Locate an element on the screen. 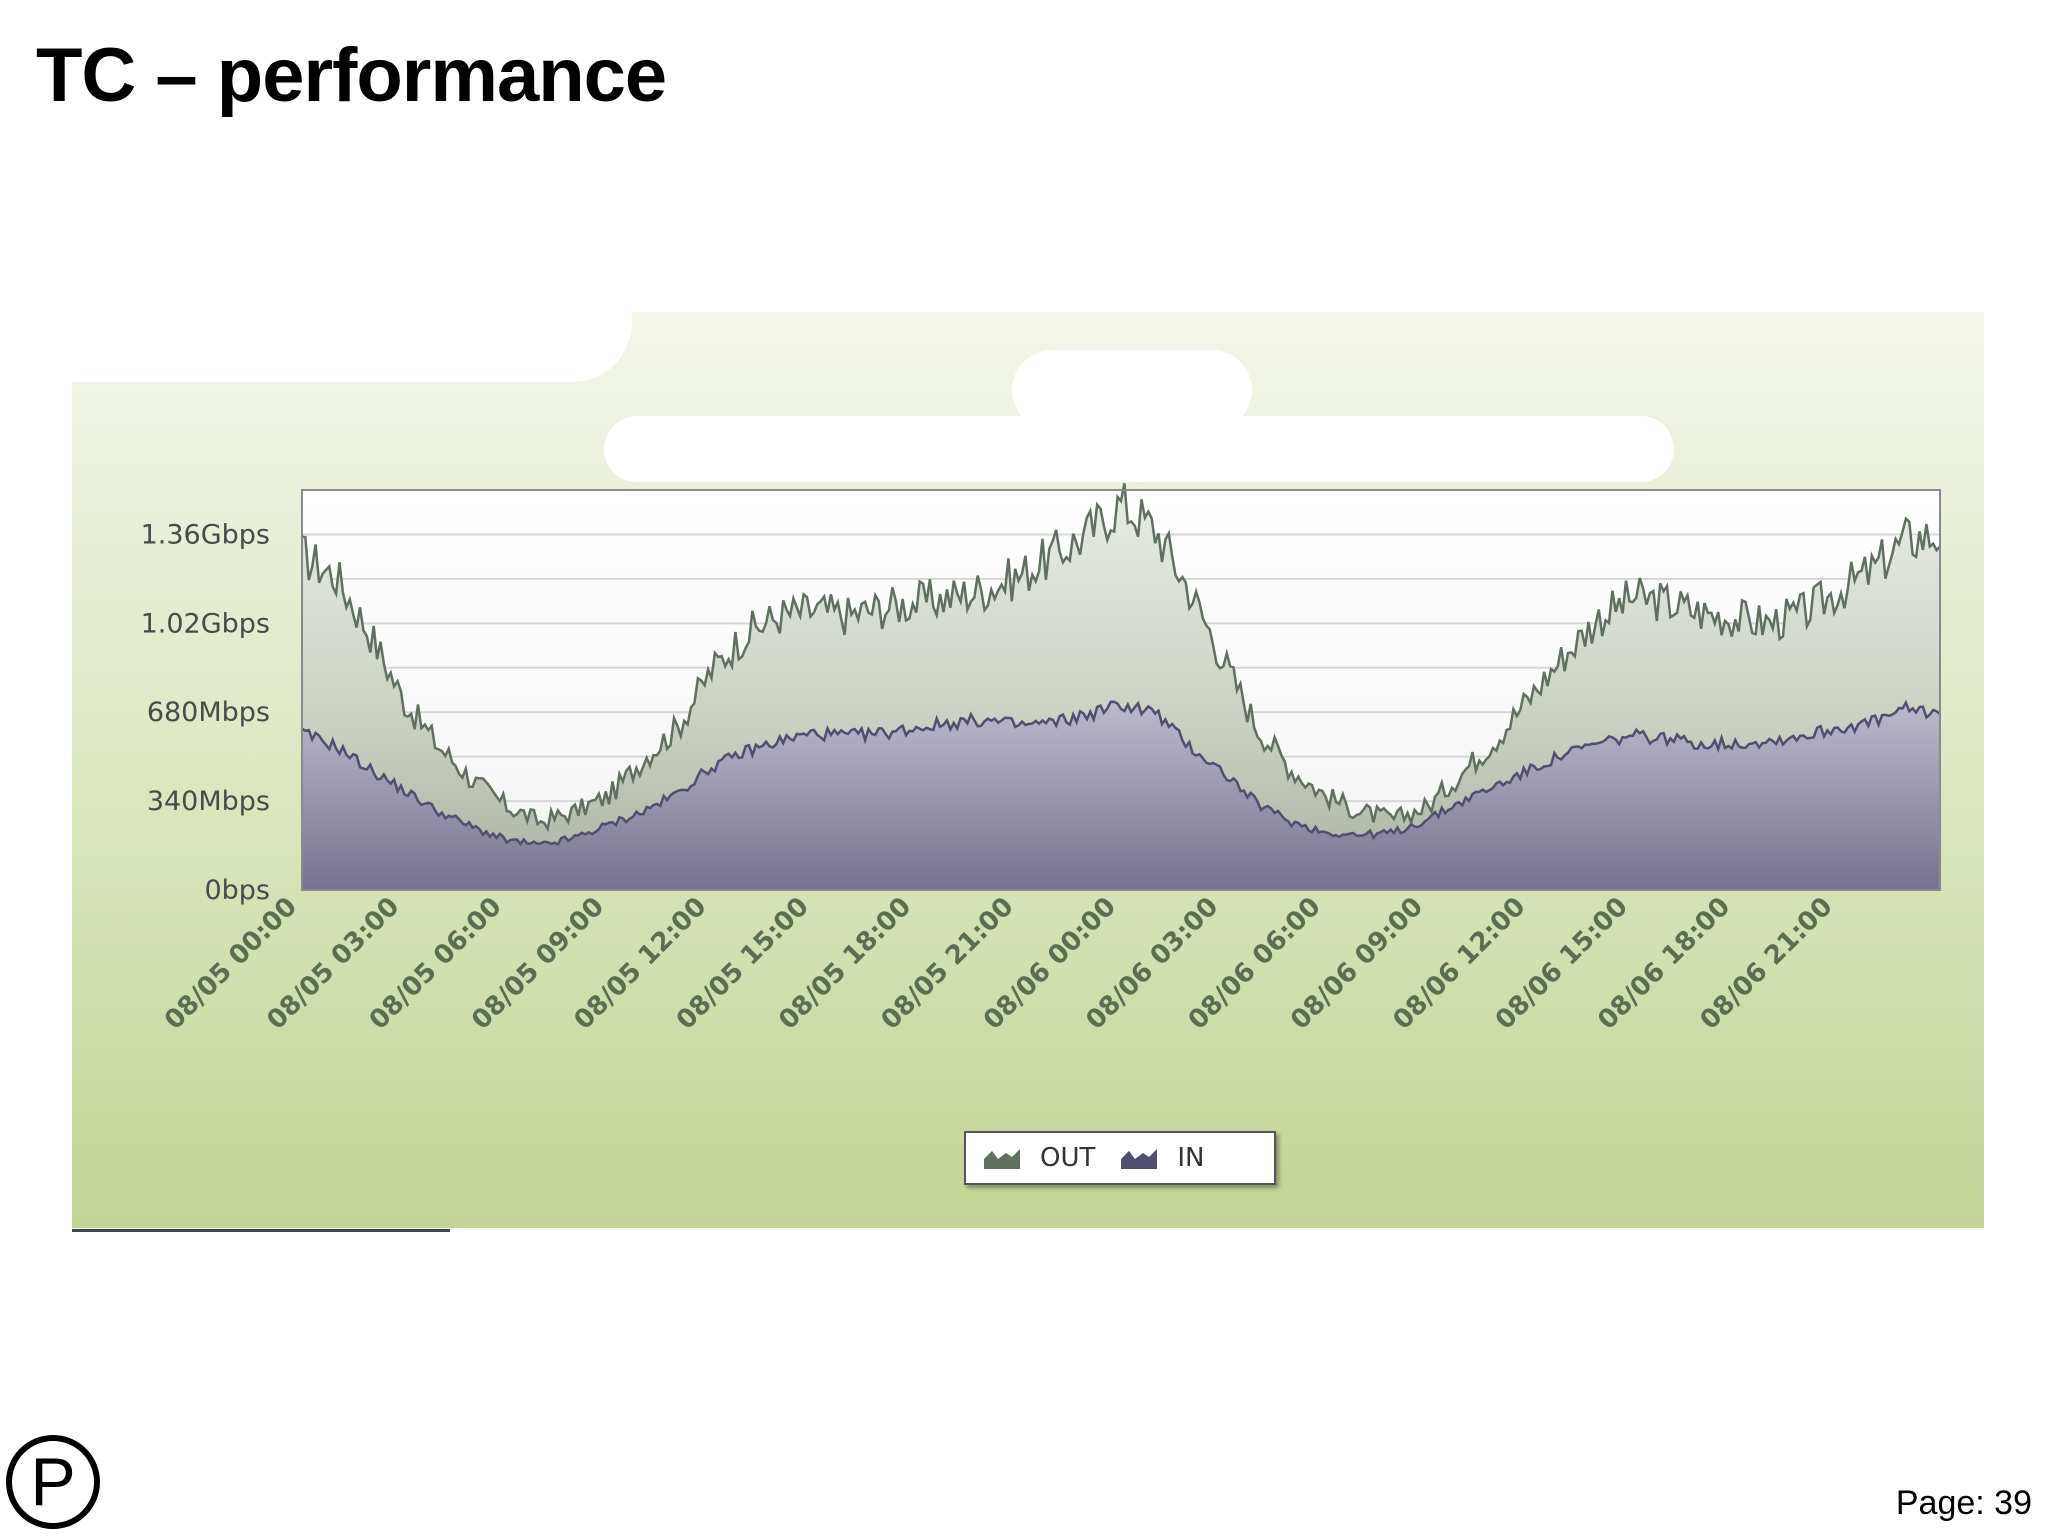  legend-item-in: IN is located at coordinates (1163, 1158).